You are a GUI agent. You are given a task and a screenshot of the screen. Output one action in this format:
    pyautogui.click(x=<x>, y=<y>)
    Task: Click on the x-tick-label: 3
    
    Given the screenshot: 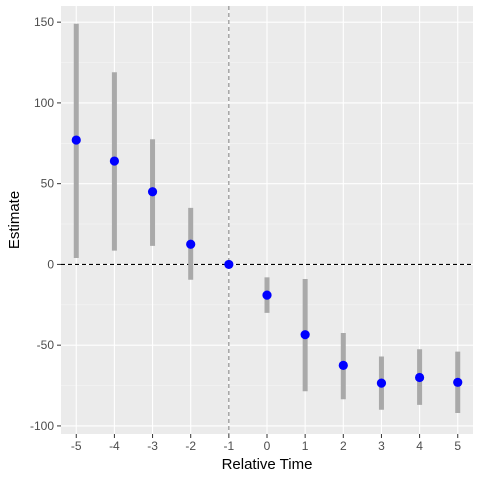 What is the action you would take?
    pyautogui.click(x=381, y=446)
    